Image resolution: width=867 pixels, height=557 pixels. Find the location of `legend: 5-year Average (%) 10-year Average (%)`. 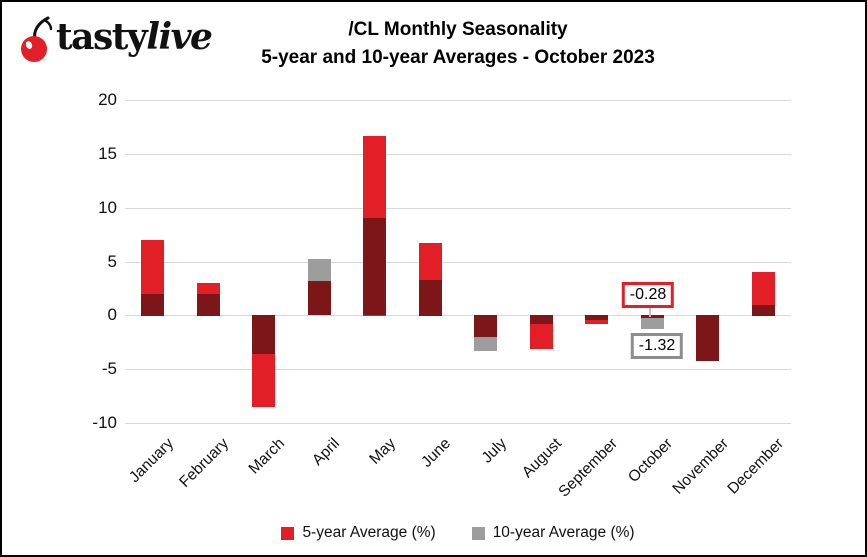

legend: 5-year Average (%) 10-year Average (%) is located at coordinates (458, 533).